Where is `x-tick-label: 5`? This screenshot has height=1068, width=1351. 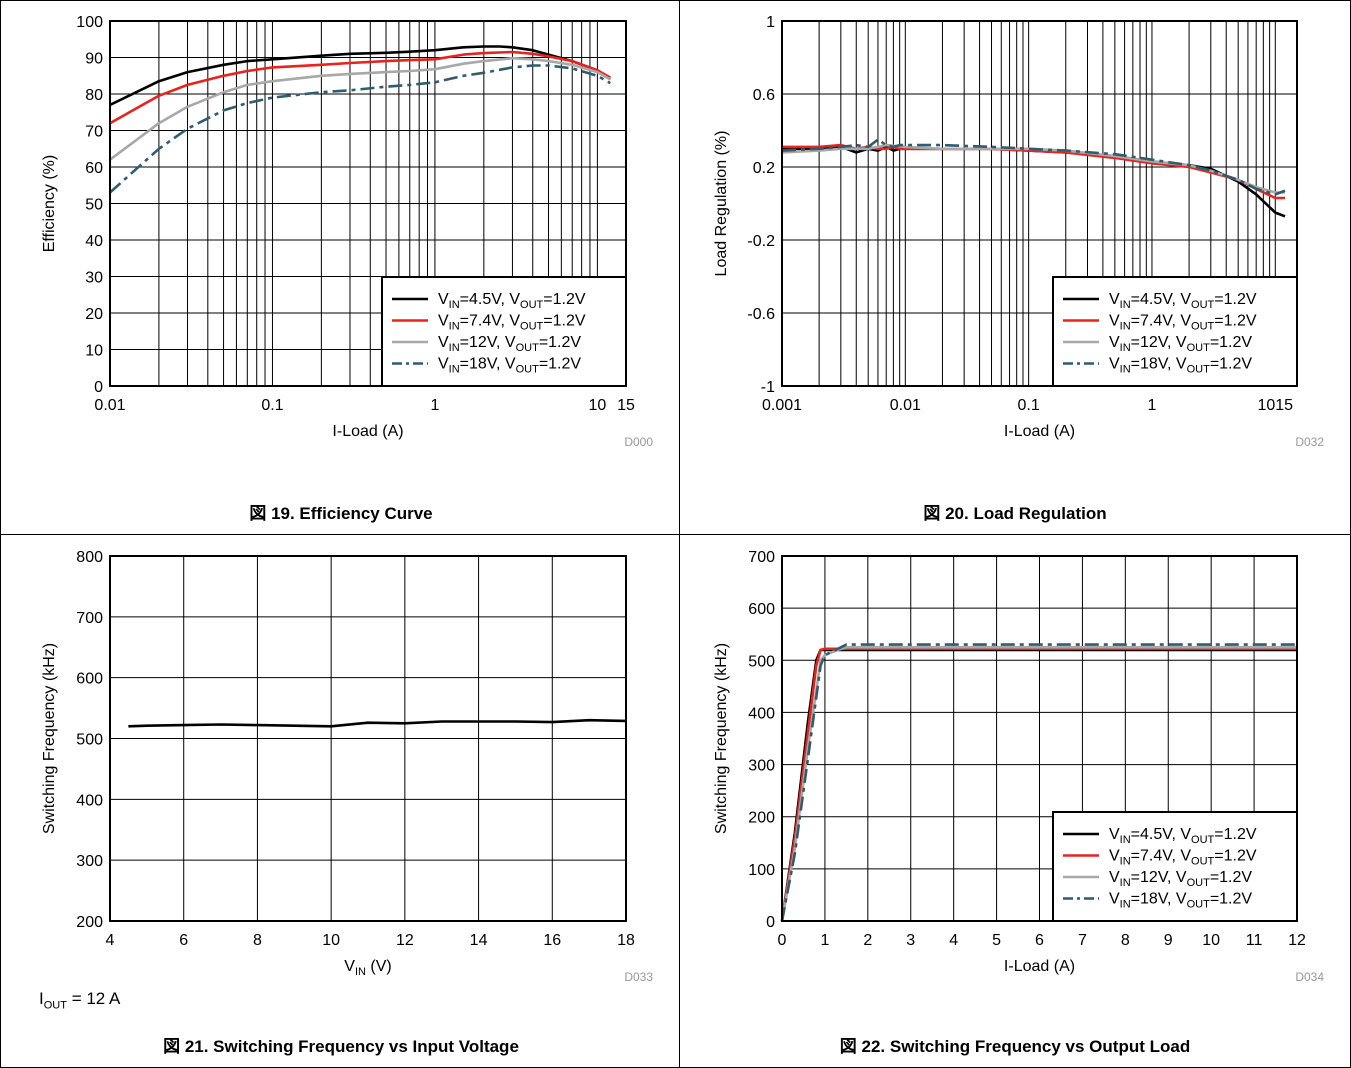 x-tick-label: 5 is located at coordinates (996, 940).